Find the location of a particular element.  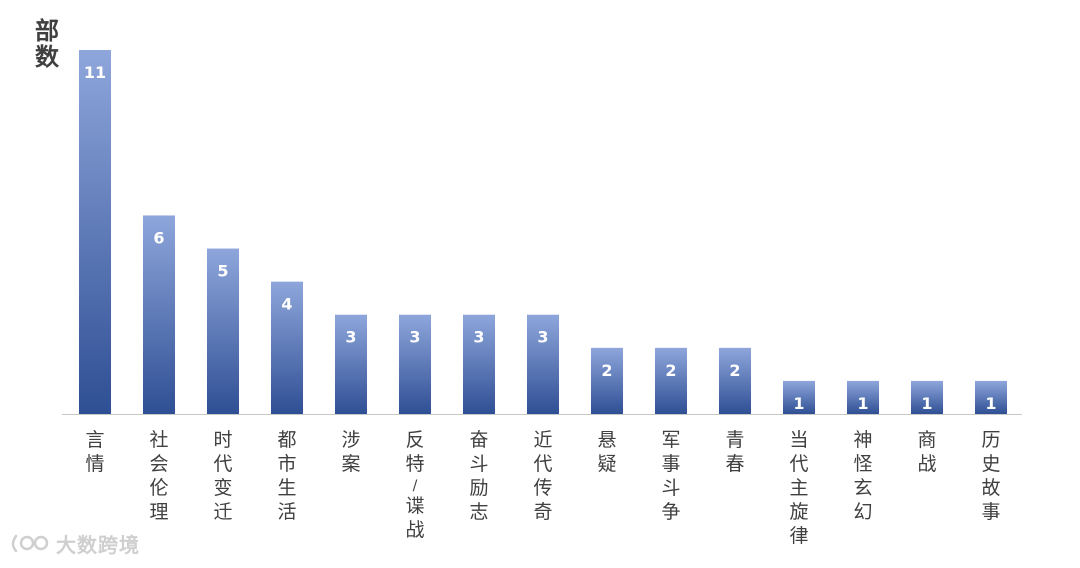

x-tick-label-13: 商战 is located at coordinates (926, 452).